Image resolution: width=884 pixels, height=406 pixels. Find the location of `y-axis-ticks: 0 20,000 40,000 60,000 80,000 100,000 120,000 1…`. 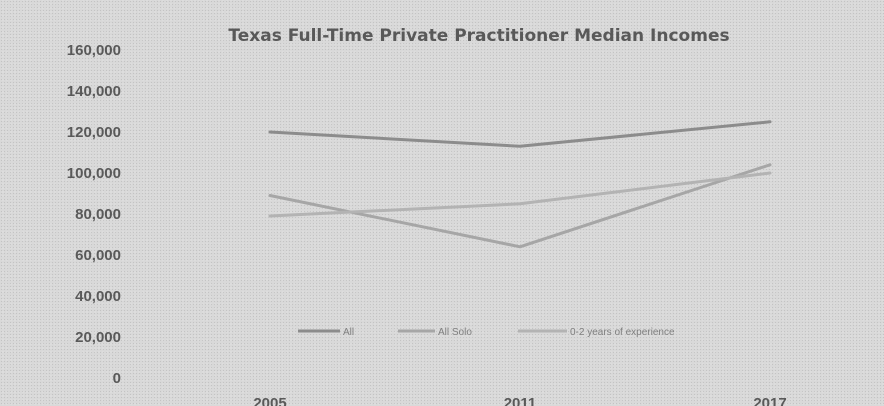

y-axis-ticks: 0 20,000 40,000 60,000 80,000 100,000 120,000 1… is located at coordinates (94, 214).